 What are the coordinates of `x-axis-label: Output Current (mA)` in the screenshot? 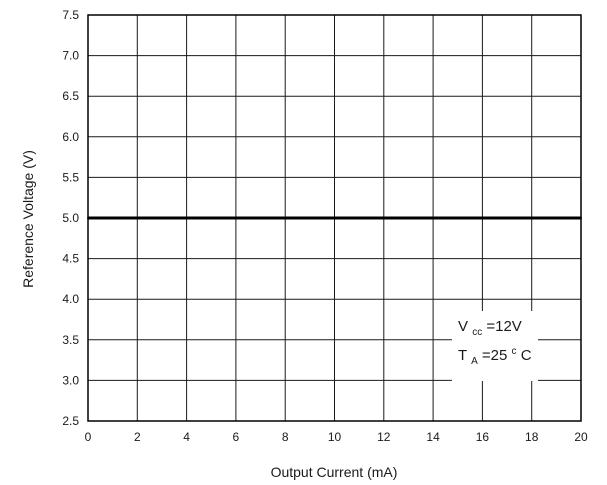 It's located at (334, 472).